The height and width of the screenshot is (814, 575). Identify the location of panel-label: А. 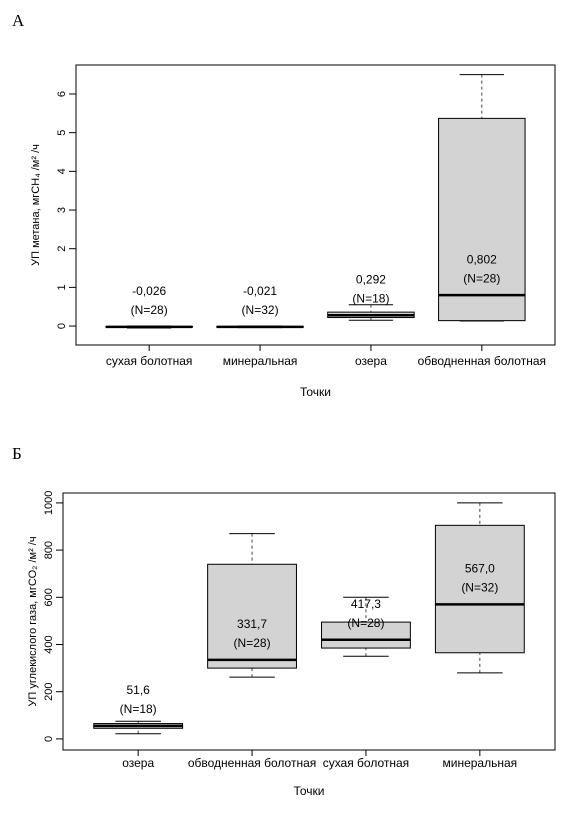
(18, 20).